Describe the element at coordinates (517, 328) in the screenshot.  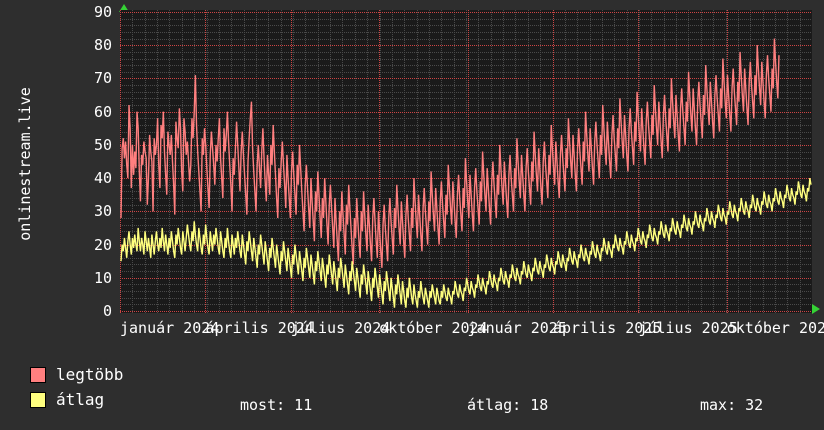
I see `x-tick-label: január 2025` at that location.